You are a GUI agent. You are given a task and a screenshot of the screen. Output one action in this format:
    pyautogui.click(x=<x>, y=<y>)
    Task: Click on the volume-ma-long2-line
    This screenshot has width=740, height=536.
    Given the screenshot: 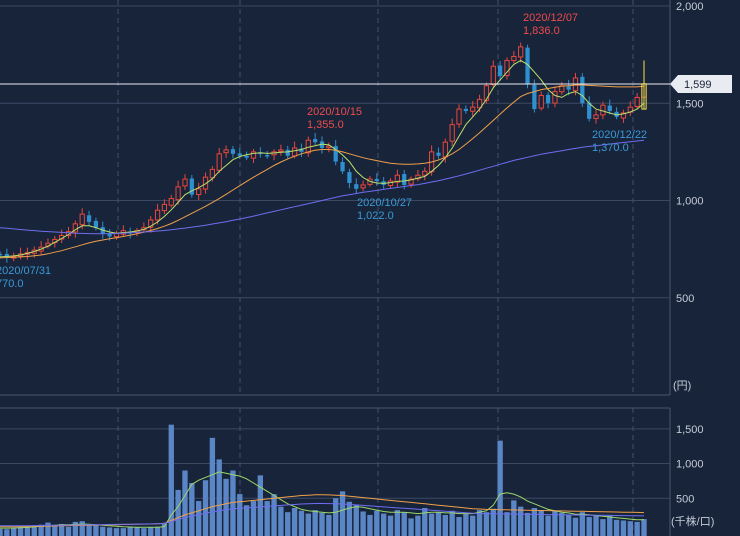 What is the action you would take?
    pyautogui.click(x=322, y=515)
    